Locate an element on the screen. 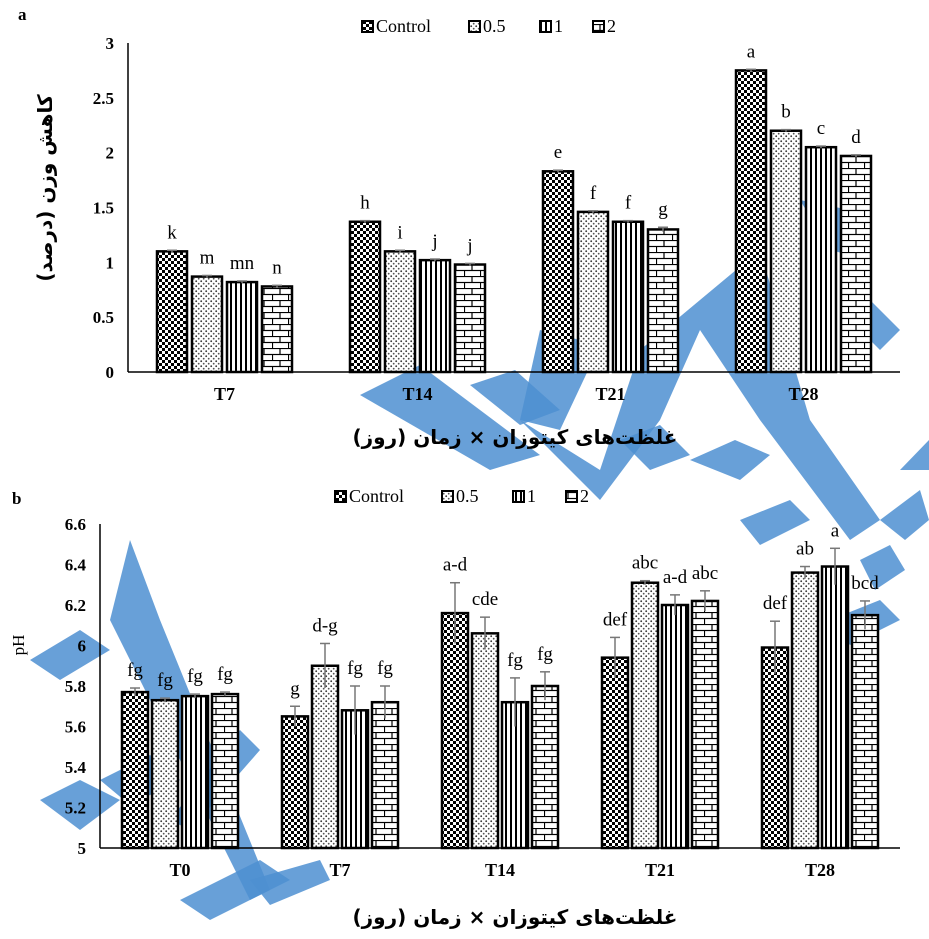 Image resolution: width=929 pixels, height=939 pixels. significance-letter: abc is located at coordinates (645, 563).